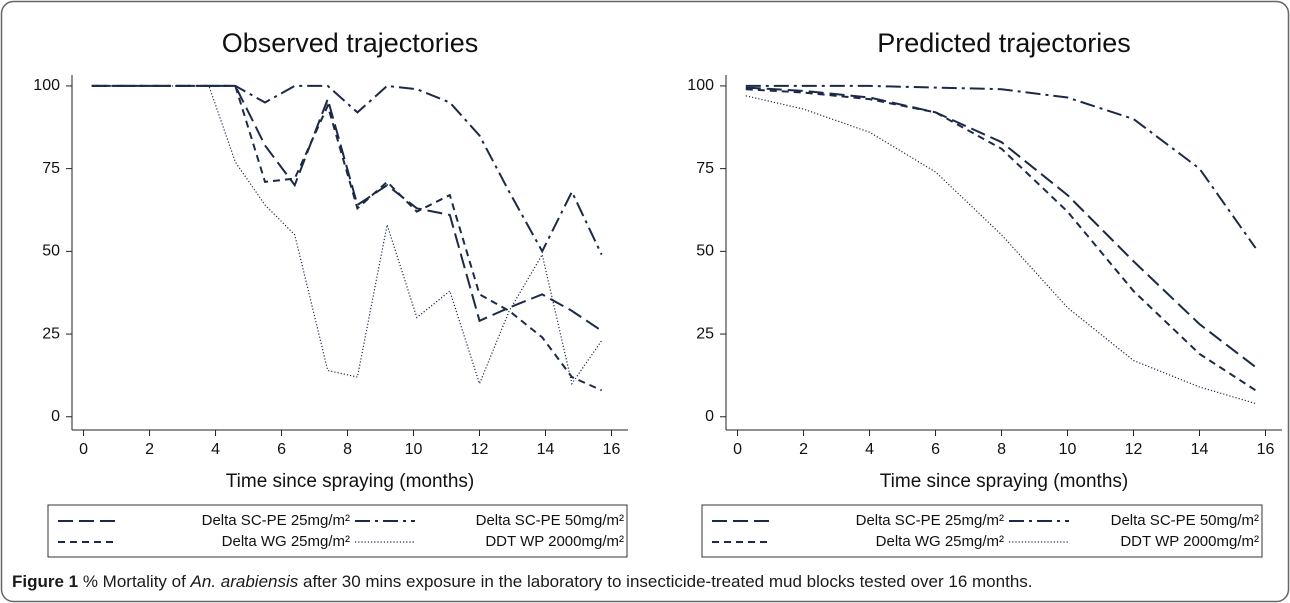 The width and height of the screenshot is (1290, 603). I want to click on chart-title: Observed trajectories, so click(350, 43).